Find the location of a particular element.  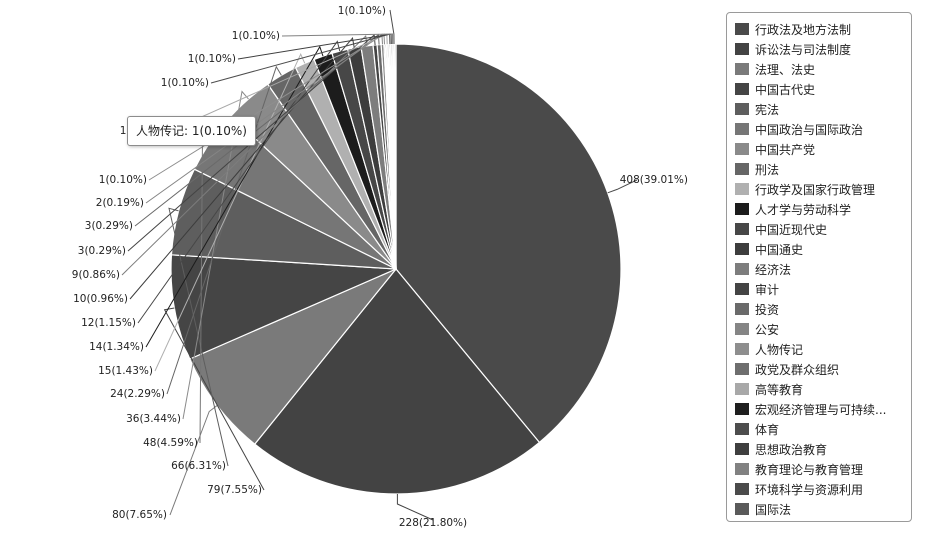

legend-label: 行政法及地方法制 is located at coordinates (803, 29).